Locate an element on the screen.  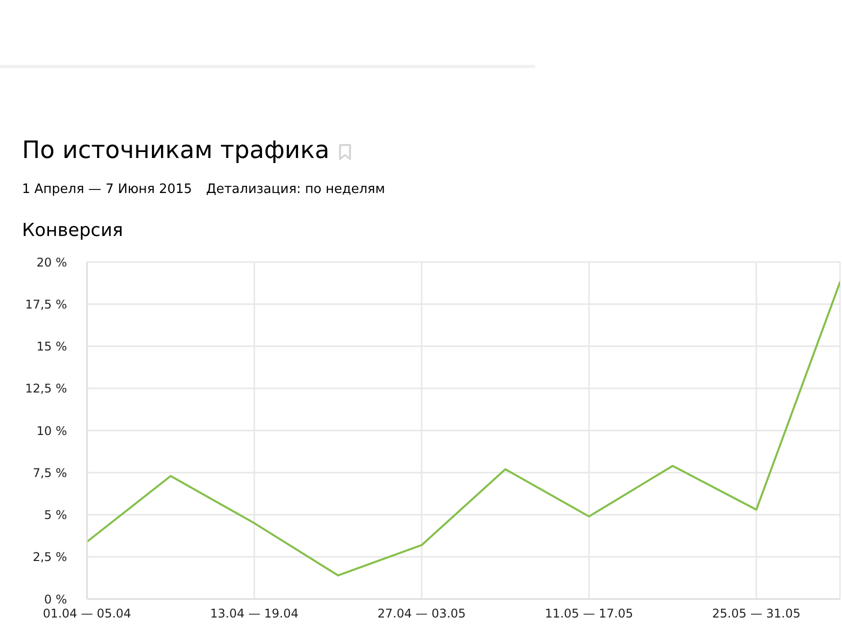
chart-subtitle: 1 Апреля — 7 Июня 2015 is located at coordinates (107, 190).